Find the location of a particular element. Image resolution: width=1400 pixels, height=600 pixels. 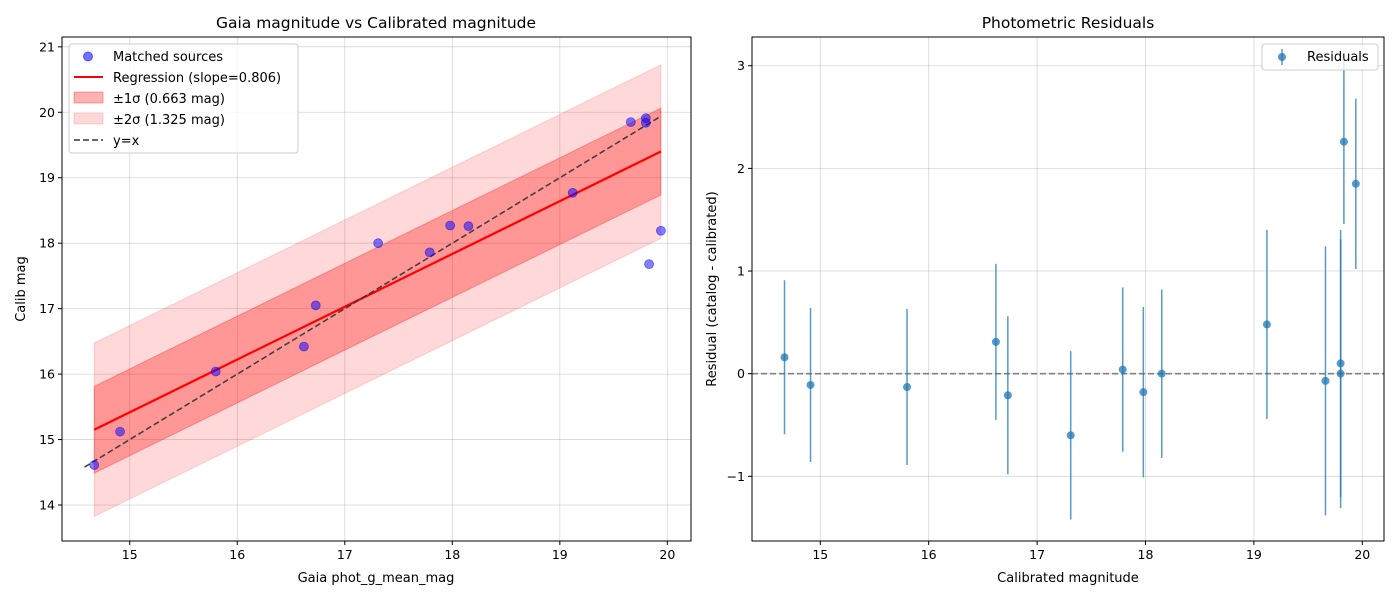

legend-label-2sigma: ±2σ (1.325 mag) is located at coordinates (169, 120).